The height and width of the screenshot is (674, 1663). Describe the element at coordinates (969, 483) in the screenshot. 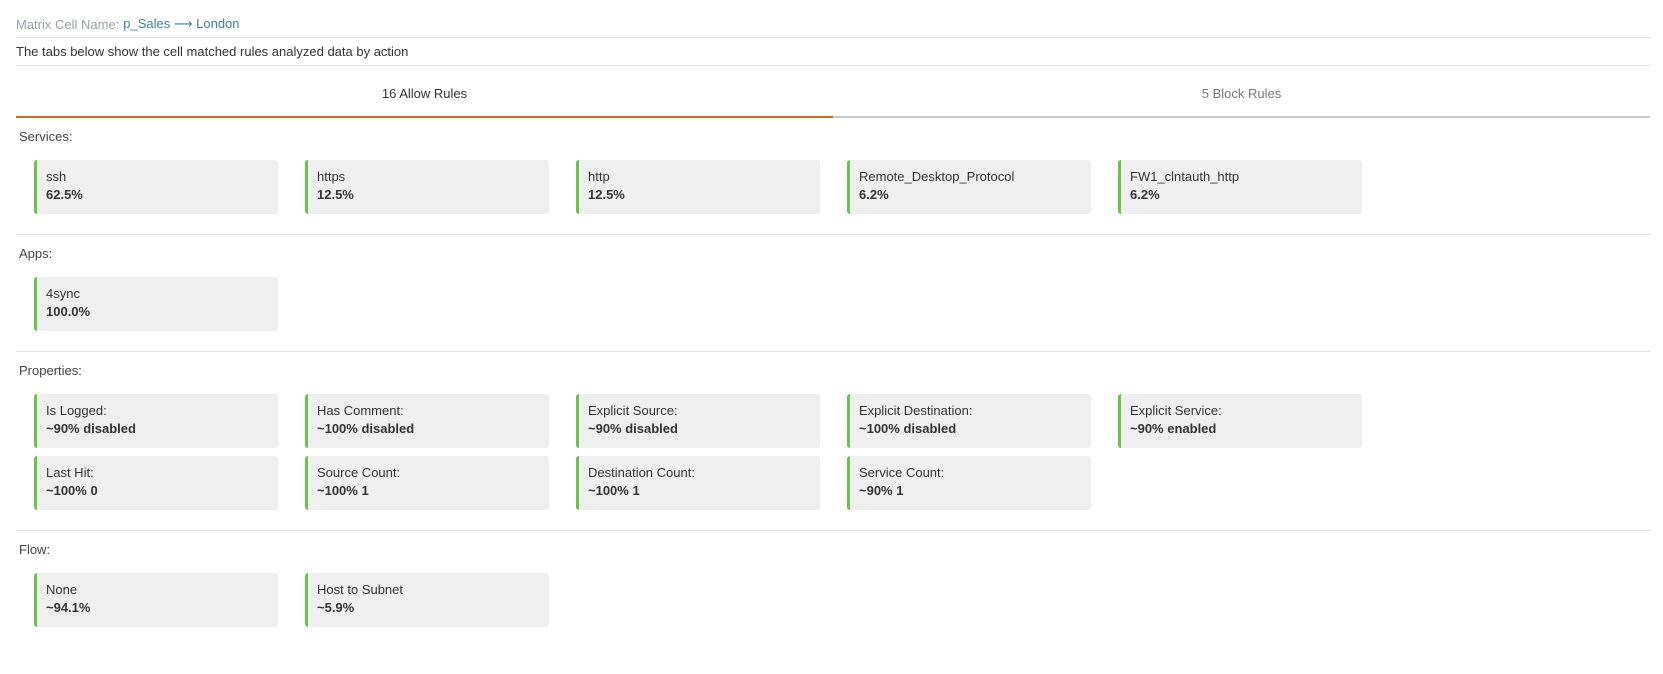

I see `property-card: Service Count: ~90% 1` at that location.